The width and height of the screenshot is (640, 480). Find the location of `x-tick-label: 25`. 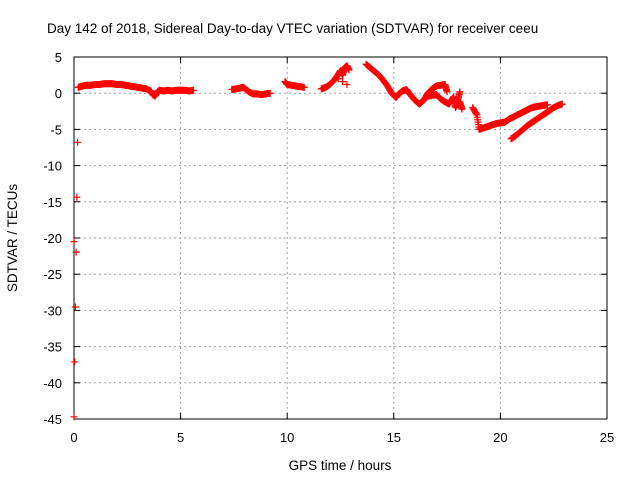

x-tick-label: 25 is located at coordinates (607, 437).